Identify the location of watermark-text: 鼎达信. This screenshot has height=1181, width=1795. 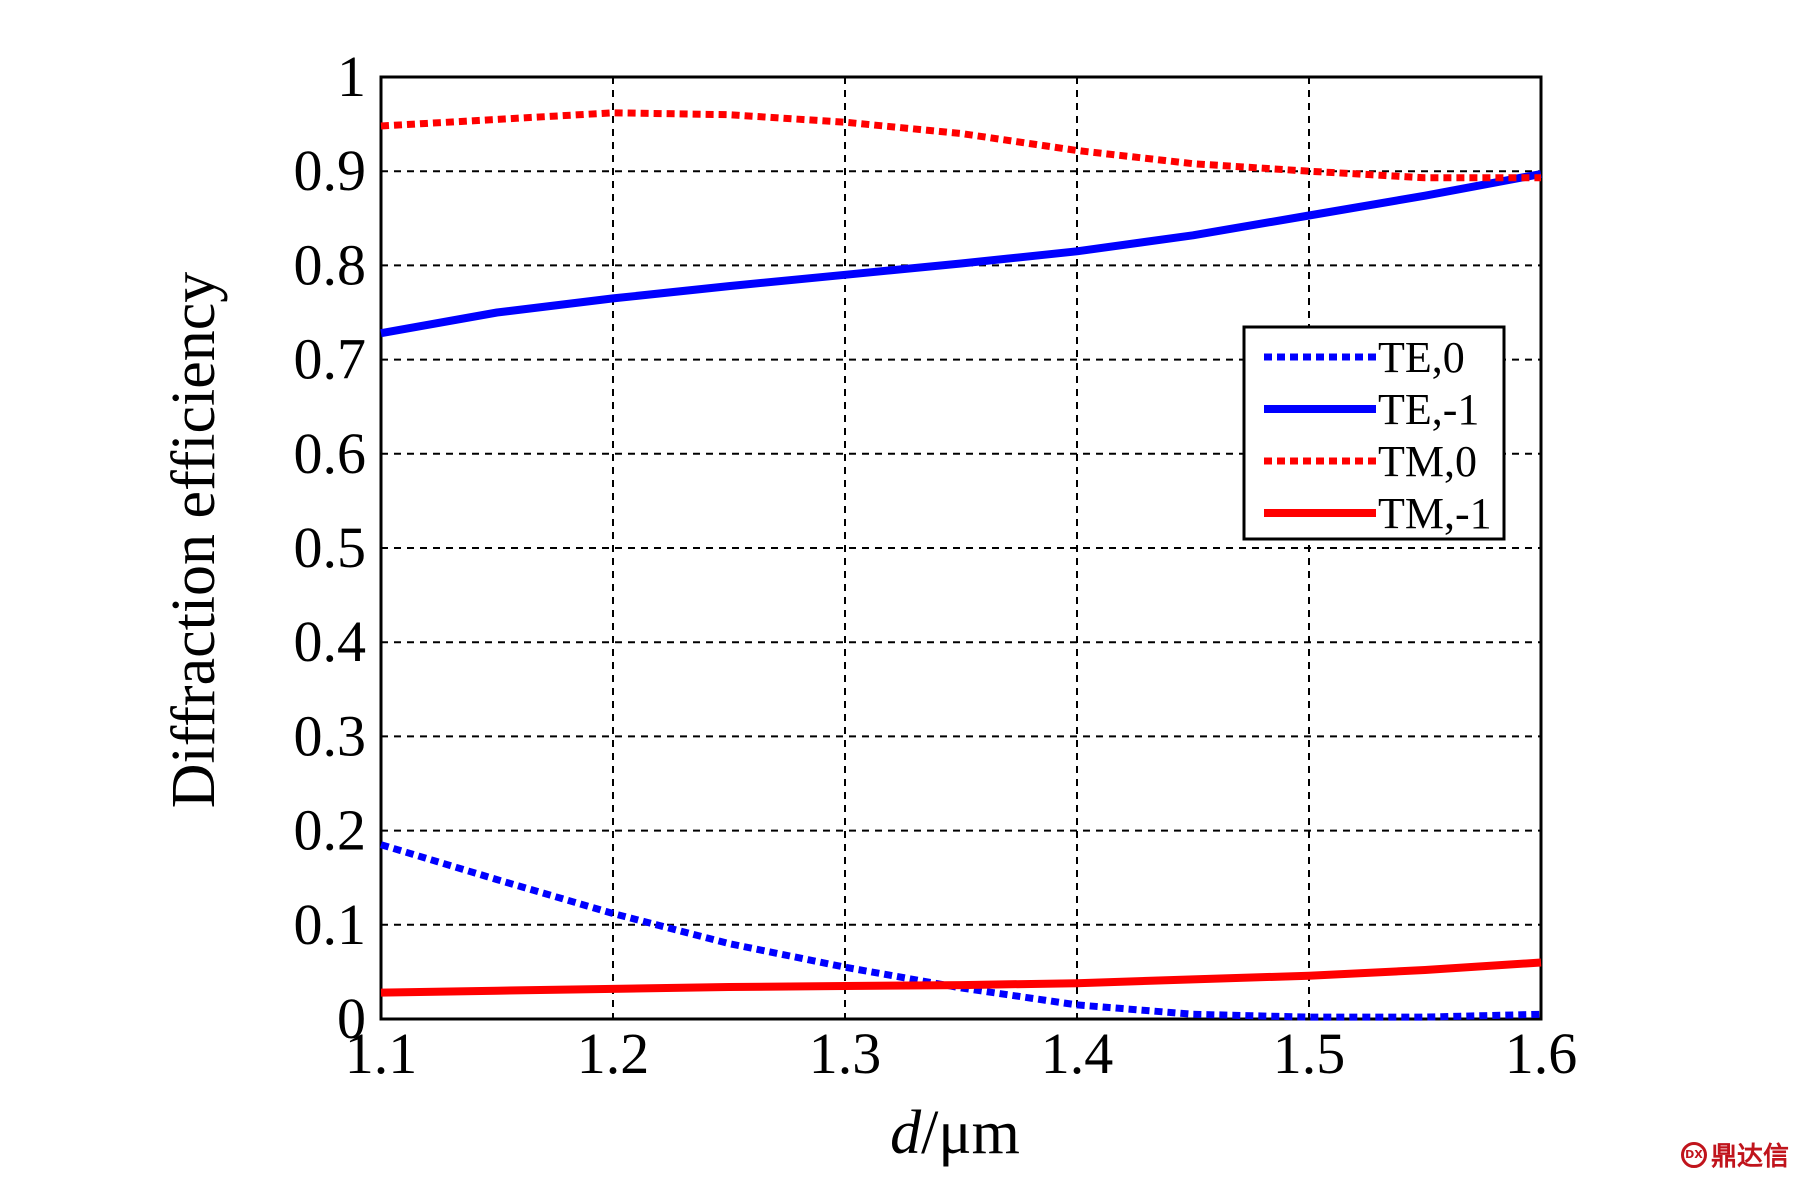
(1749, 1157).